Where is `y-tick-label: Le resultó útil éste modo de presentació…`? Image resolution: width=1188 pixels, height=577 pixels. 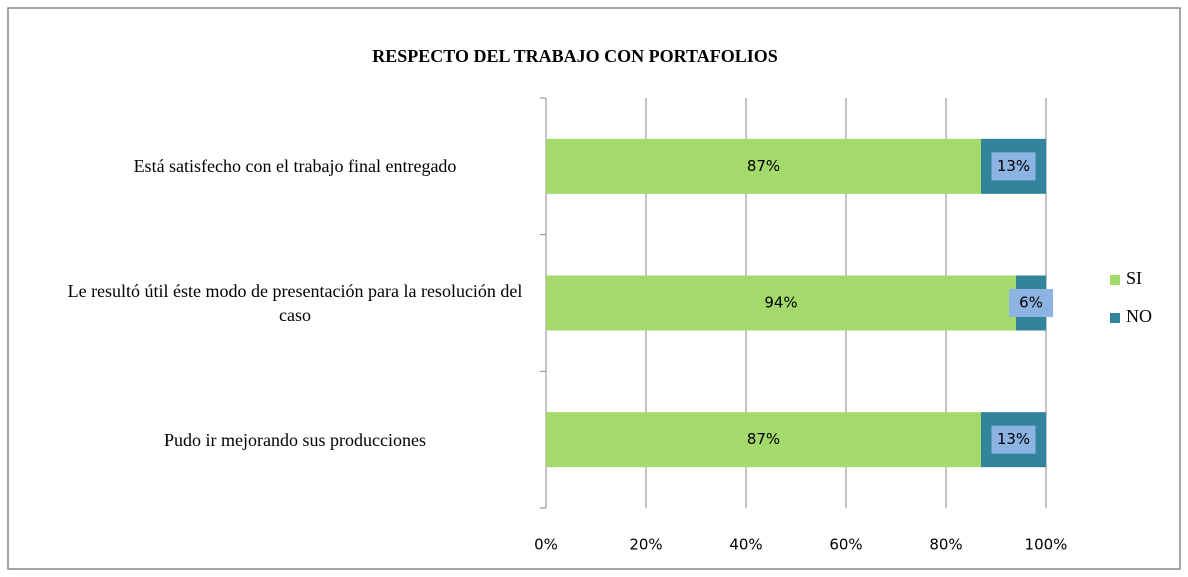
y-tick-label: Le resultó útil éste modo de presentació… is located at coordinates (295, 303).